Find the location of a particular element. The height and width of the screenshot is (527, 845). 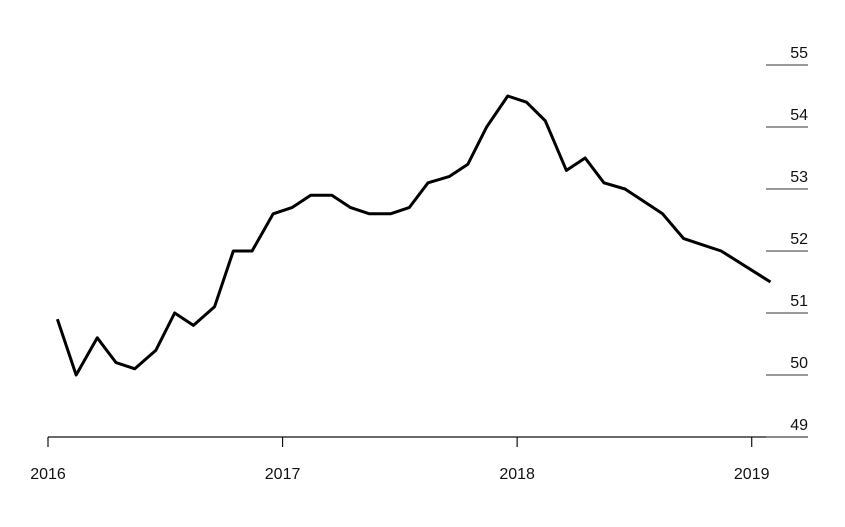

y-tick-label: 51 is located at coordinates (799, 301).